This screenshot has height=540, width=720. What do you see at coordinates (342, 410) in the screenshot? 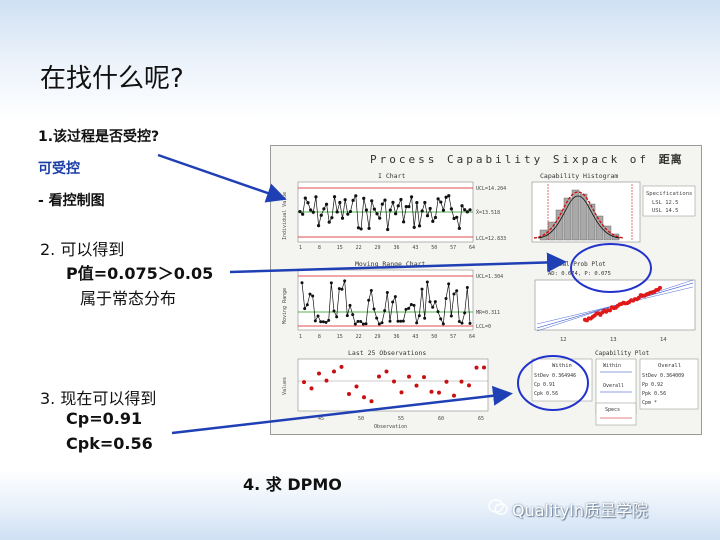
I see `arrow-to-capability` at bounding box center [342, 410].